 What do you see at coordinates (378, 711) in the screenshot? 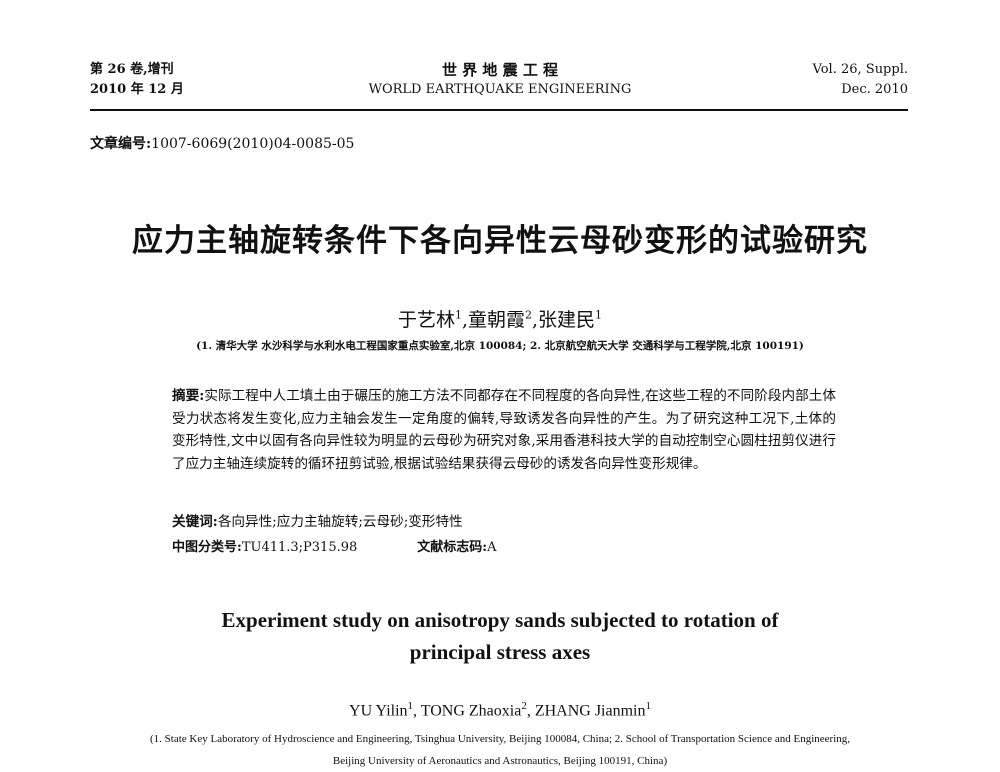
I see `author: YU Yilin` at bounding box center [378, 711].